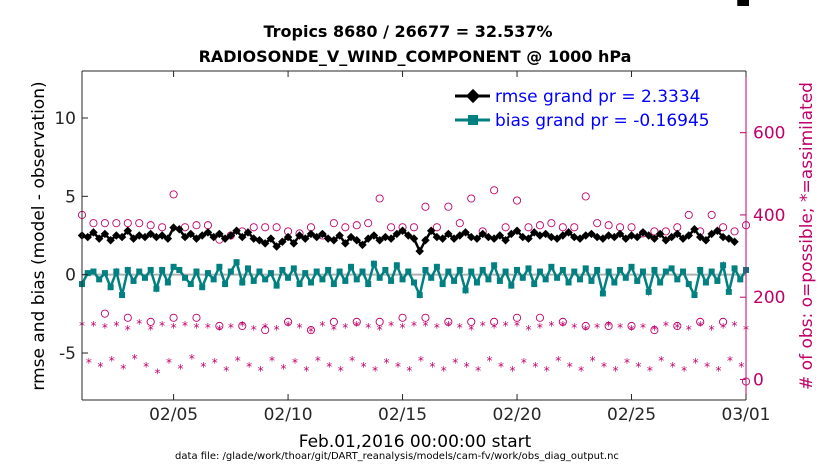 The width and height of the screenshot is (830, 470). Describe the element at coordinates (594, 107) in the screenshot. I see `legend-box` at that location.